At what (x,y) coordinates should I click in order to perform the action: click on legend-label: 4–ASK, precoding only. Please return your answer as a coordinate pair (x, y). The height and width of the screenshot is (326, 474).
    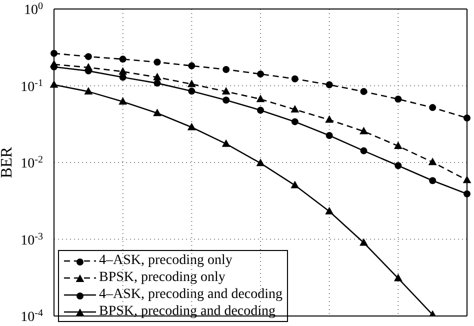
    Looking at the image, I should click on (165, 260).